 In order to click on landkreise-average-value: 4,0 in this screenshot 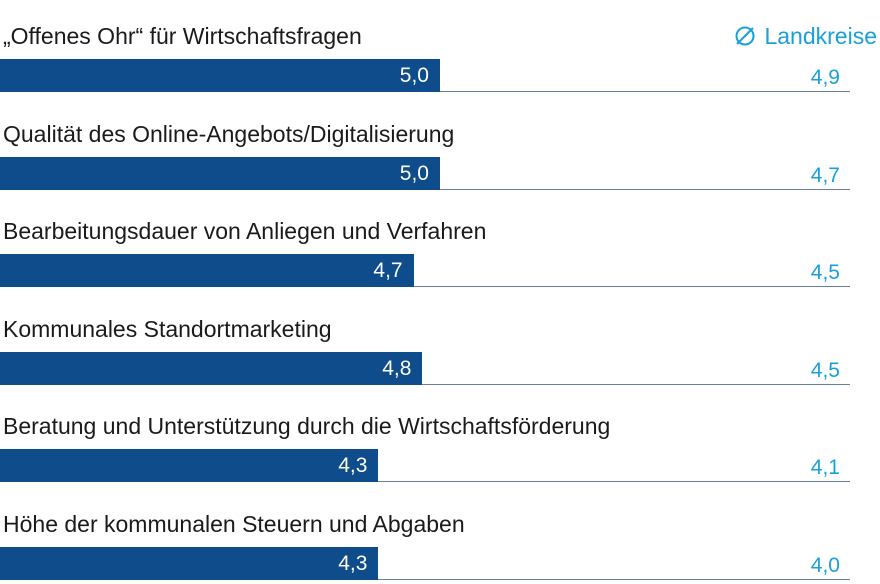, I will do `click(825, 565)`.